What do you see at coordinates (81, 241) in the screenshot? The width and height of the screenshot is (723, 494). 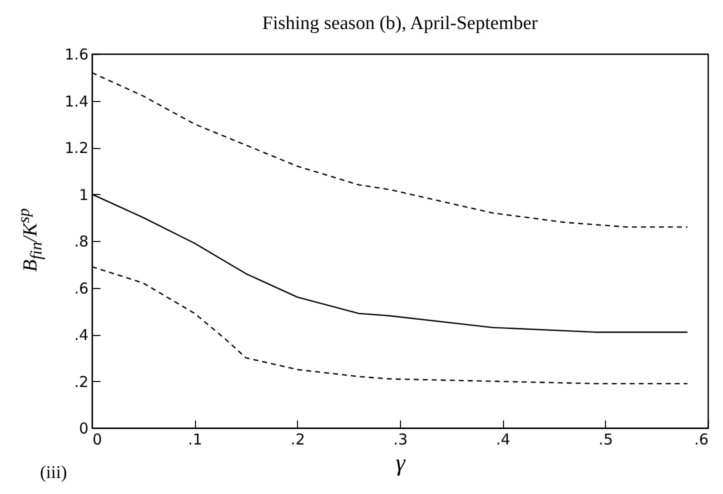 I see `y-tick-label: .8` at bounding box center [81, 241].